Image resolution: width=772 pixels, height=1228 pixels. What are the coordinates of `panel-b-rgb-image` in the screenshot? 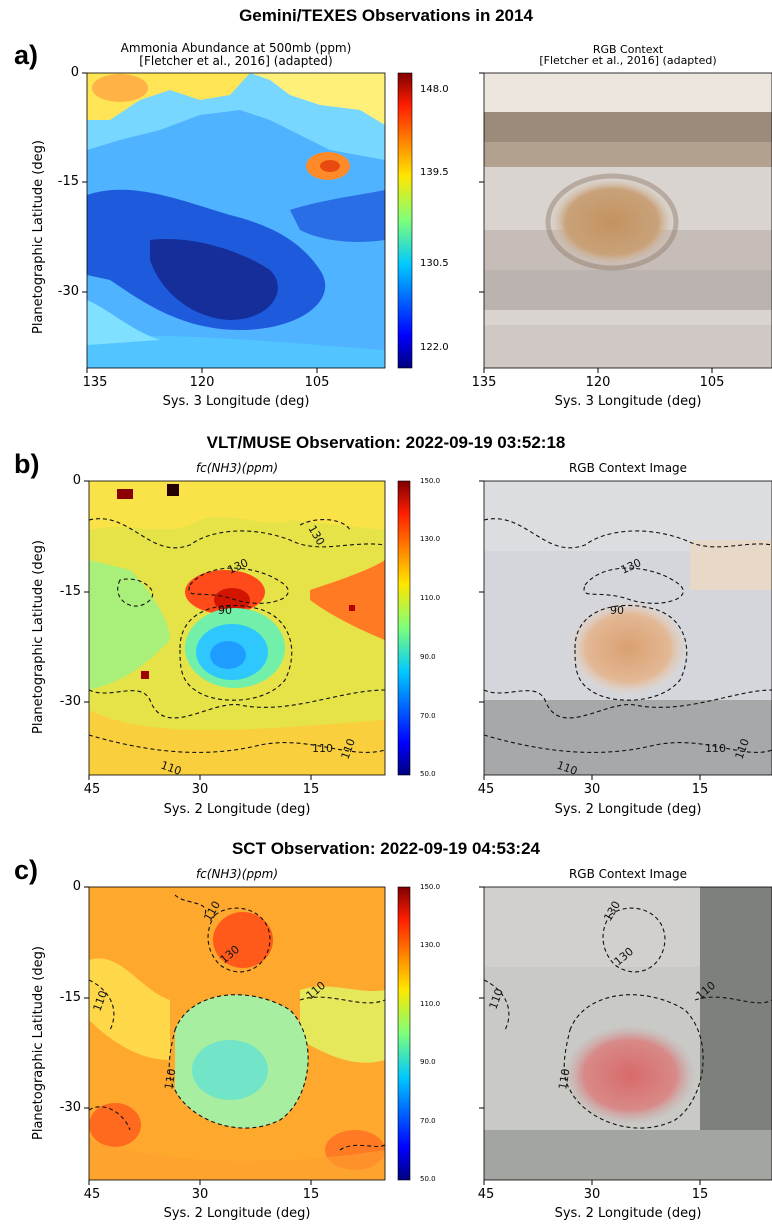 It's located at (628, 628).